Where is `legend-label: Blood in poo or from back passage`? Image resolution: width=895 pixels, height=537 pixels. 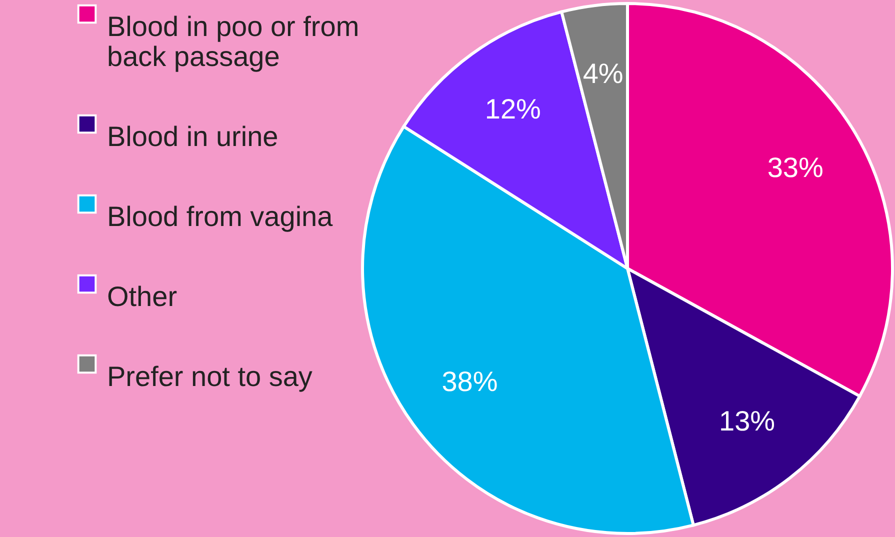 legend-label: Blood in poo or from back passage is located at coordinates (233, 41).